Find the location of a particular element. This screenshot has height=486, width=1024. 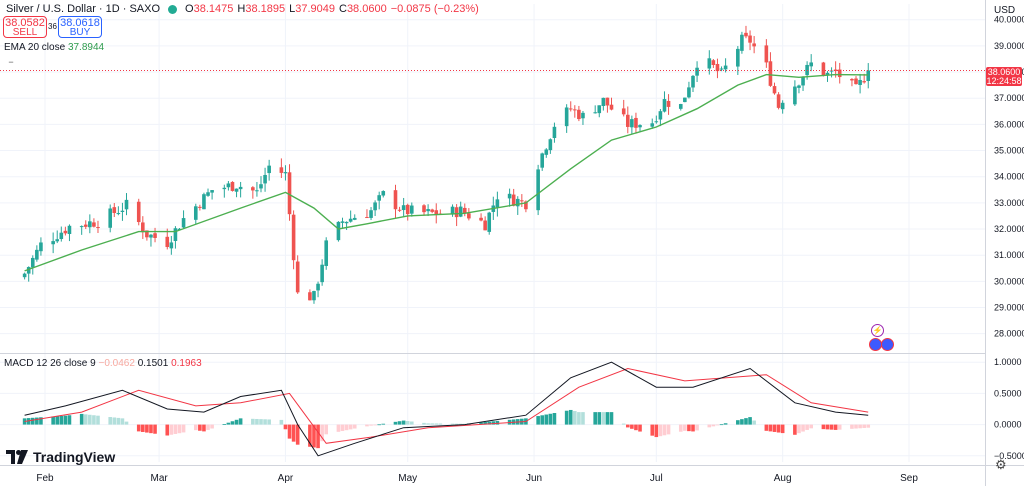

y-tick-label: 36.0000 is located at coordinates (1009, 124).